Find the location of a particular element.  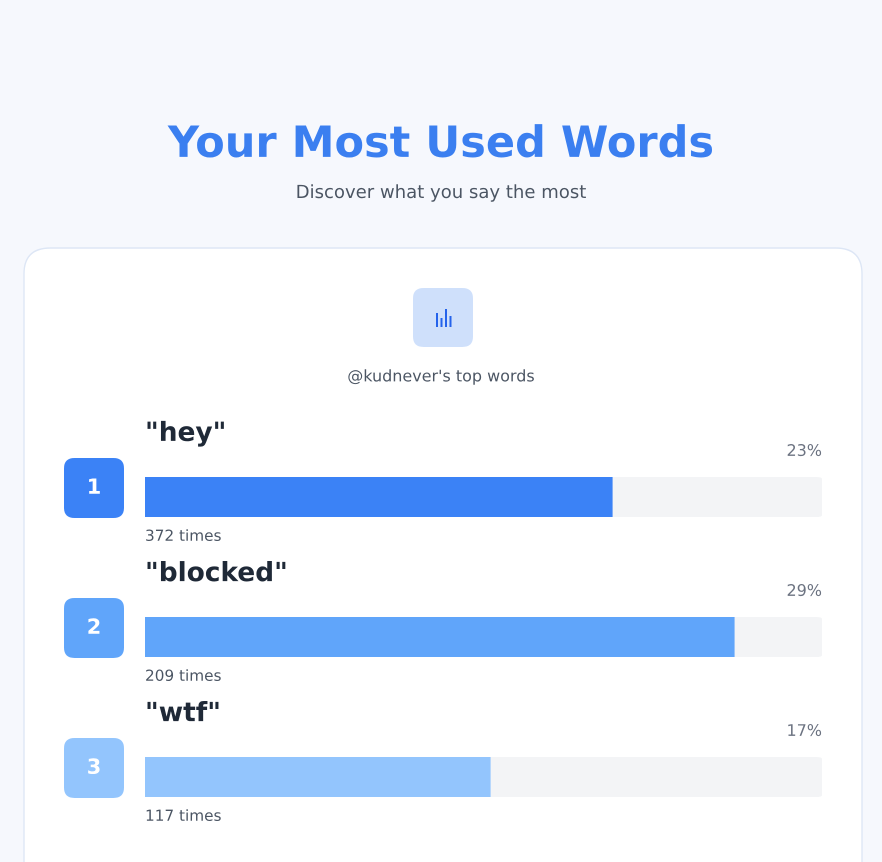

y-tick-label: "wtf" is located at coordinates (183, 711).